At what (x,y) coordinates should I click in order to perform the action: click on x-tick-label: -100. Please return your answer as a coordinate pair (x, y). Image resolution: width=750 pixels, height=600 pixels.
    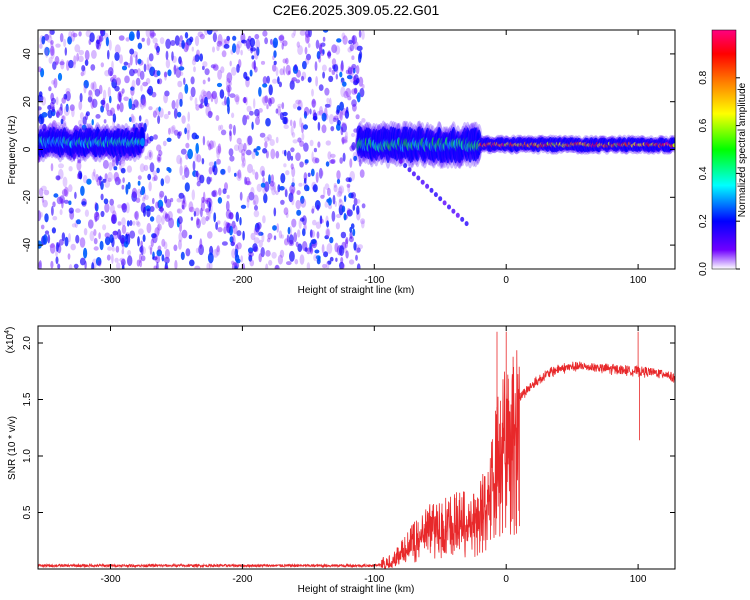
    Looking at the image, I should click on (374, 579).